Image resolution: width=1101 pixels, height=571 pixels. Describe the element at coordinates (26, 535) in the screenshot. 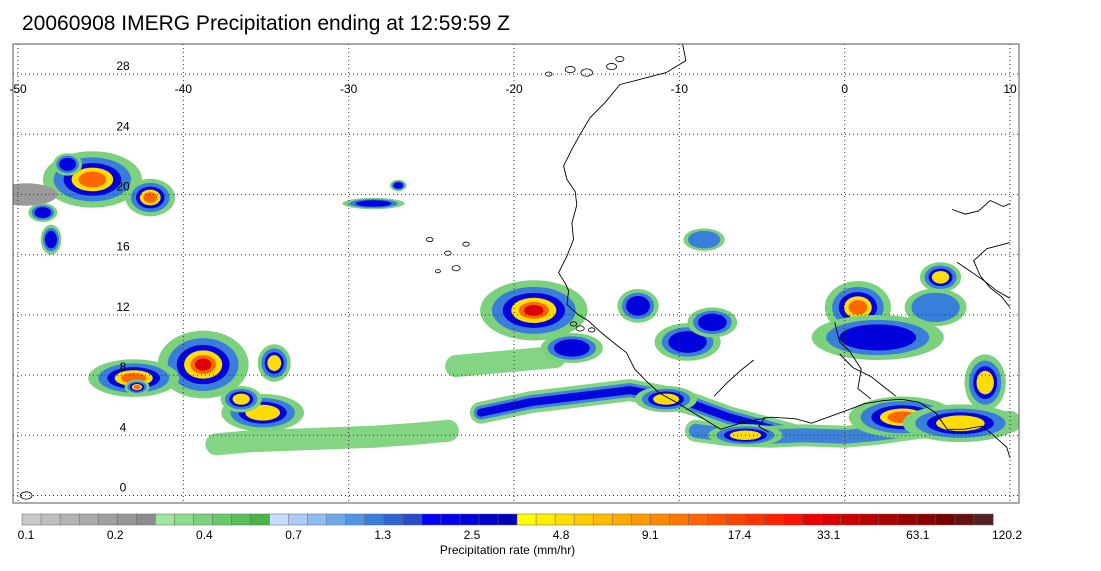

I see `colorbar-tick-label: 0.1` at that location.